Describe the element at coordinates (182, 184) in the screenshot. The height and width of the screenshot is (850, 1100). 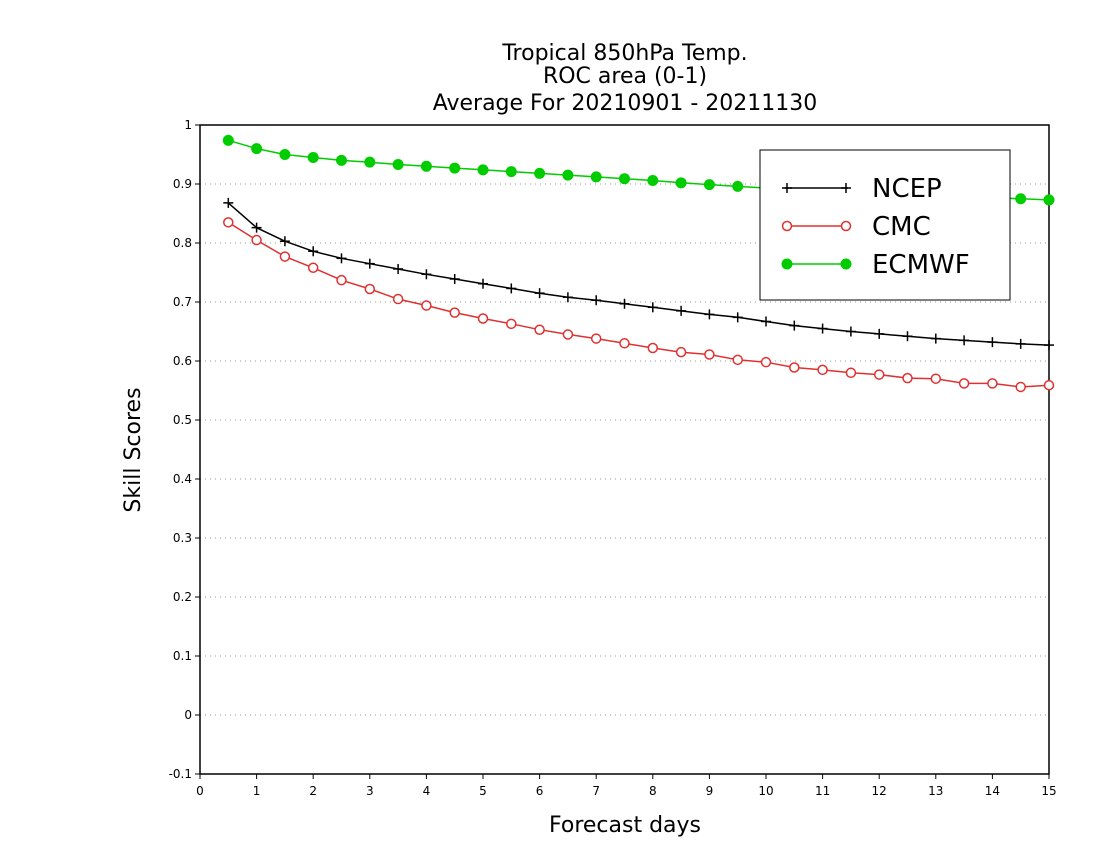
I see `y-tick-label: 0.9` at that location.